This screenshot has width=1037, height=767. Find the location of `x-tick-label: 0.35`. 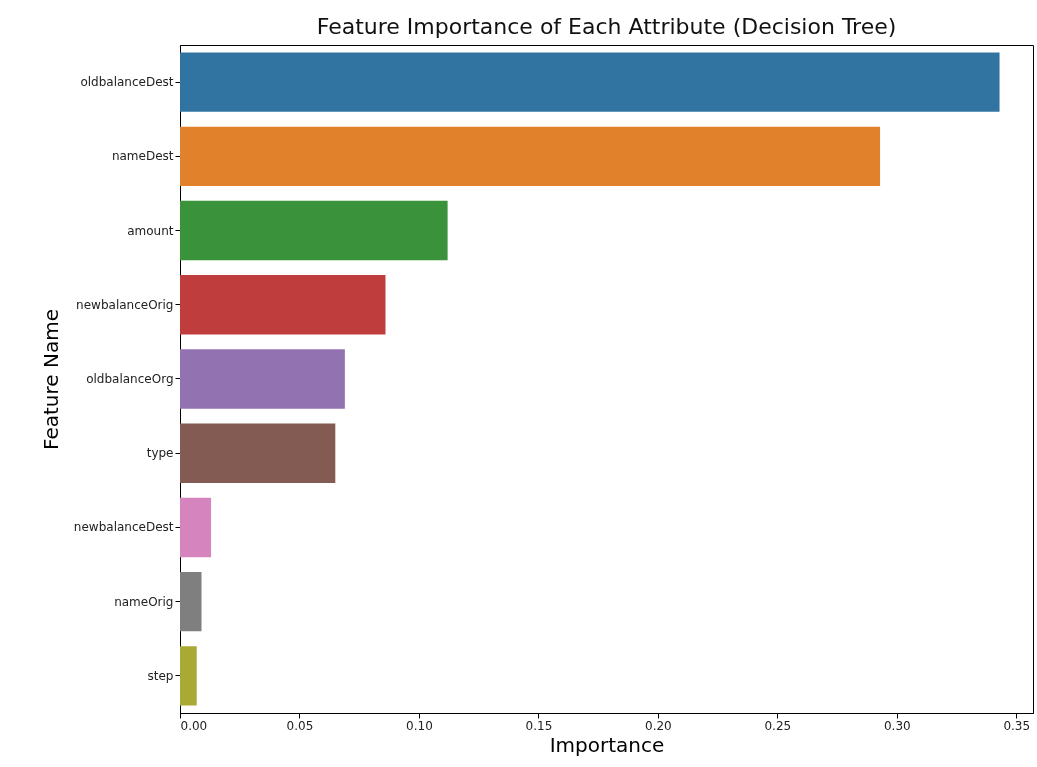

x-tick-label: 0.35 is located at coordinates (1017, 725).